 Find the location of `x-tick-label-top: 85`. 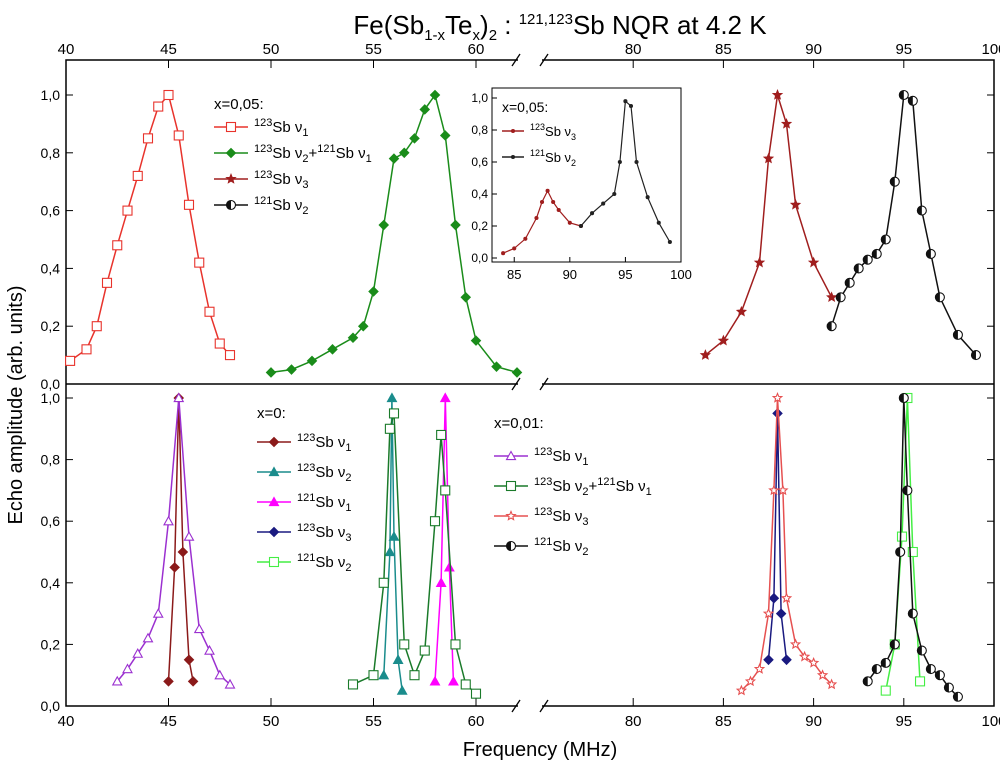

x-tick-label-top: 85 is located at coordinates (723, 49).